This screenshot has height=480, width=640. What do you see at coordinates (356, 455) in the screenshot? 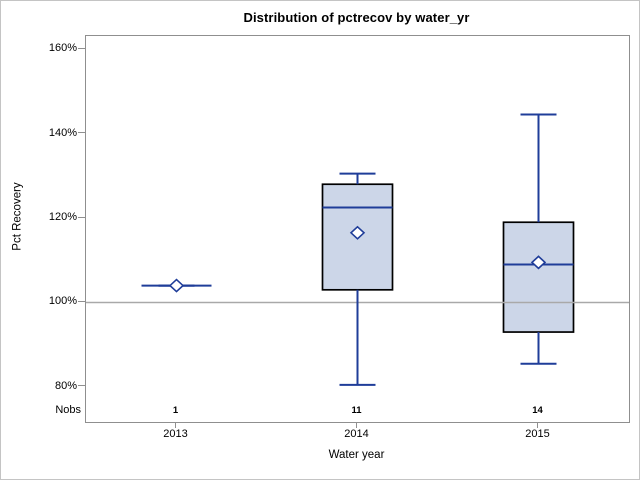
I see `x-axis-title: Water year` at bounding box center [356, 455].